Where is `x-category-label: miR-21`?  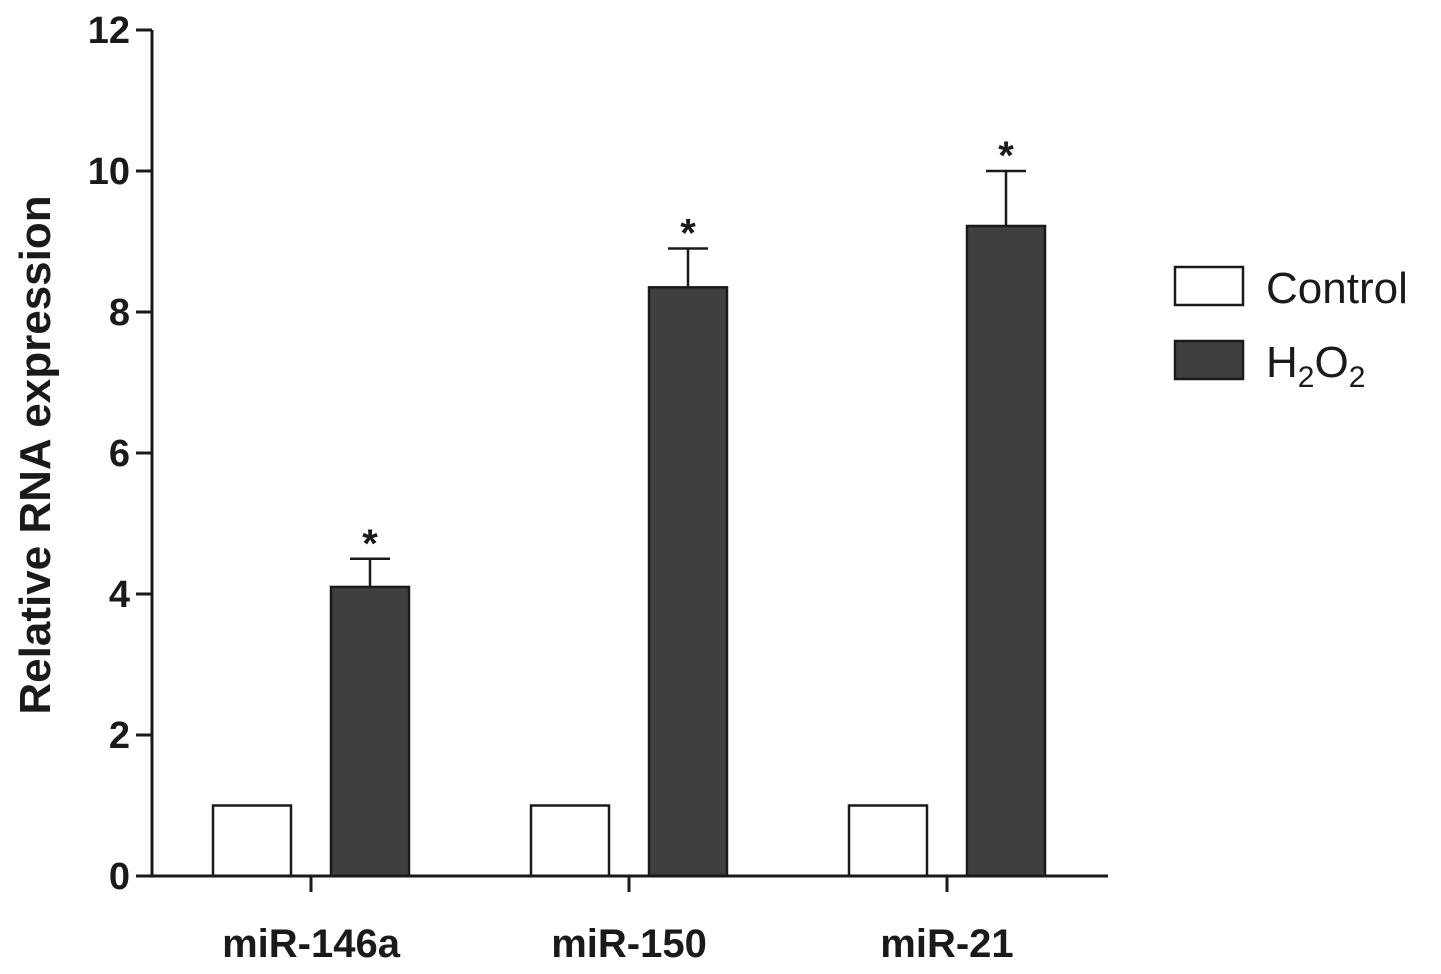 x-category-label: miR-21 is located at coordinates (946, 944).